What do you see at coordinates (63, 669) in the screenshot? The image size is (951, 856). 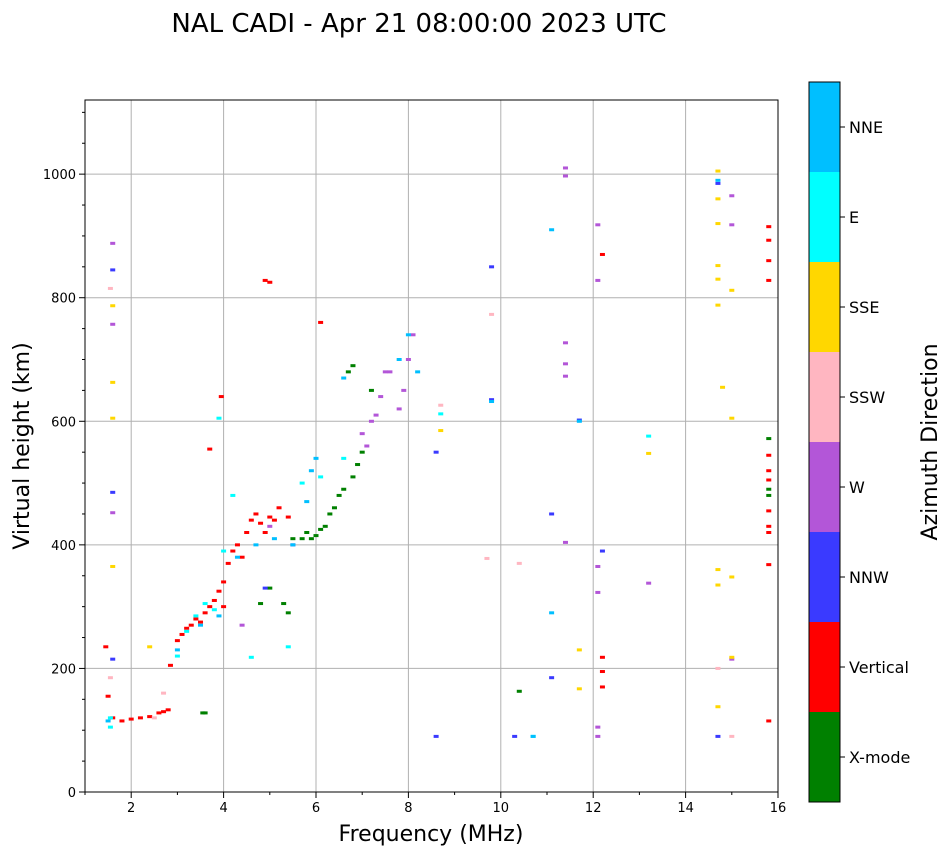 I see `y-tick-label: 200` at bounding box center [63, 669].